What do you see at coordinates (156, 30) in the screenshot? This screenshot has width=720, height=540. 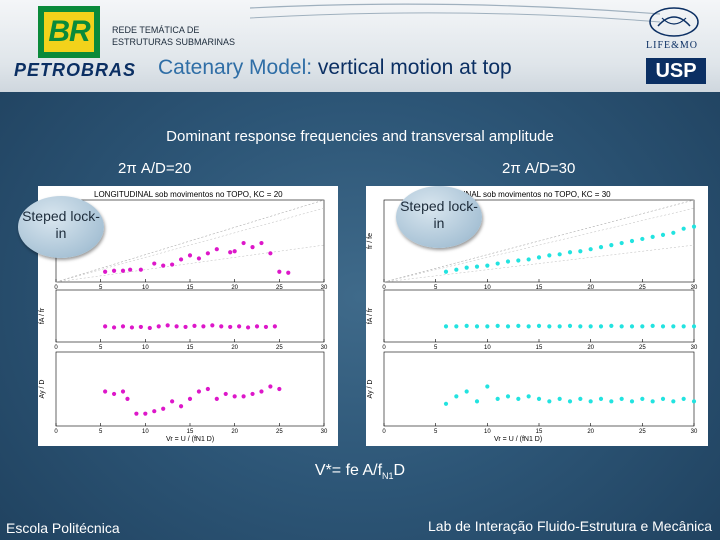 I see `rede-line-1: REDE TEMÁTICA DE` at bounding box center [156, 30].